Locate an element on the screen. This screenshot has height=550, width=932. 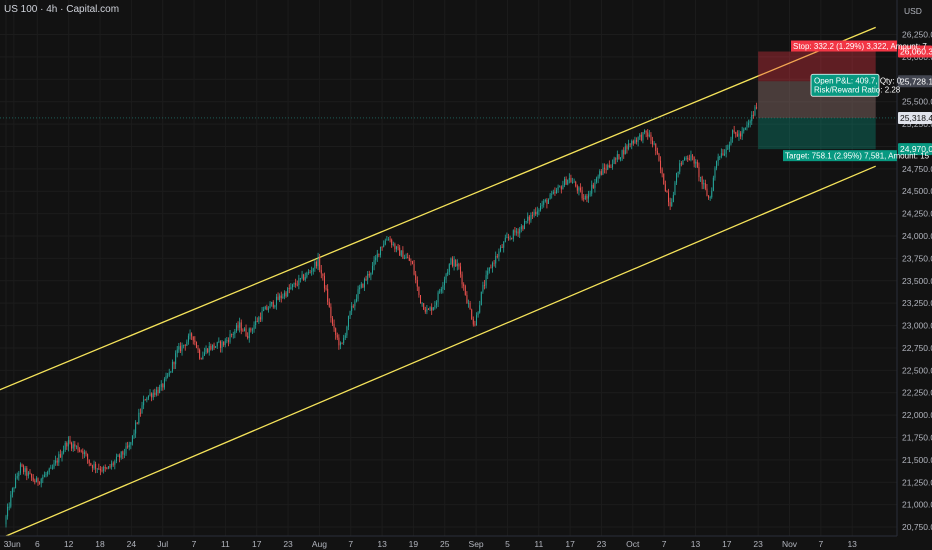
currency-label: USD is located at coordinates (913, 11).